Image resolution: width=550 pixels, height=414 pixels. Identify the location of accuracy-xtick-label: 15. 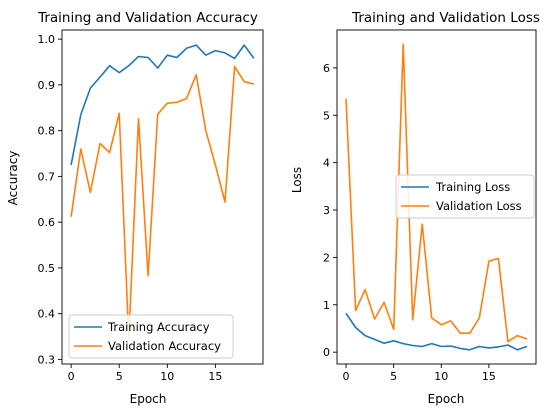
(215, 376).